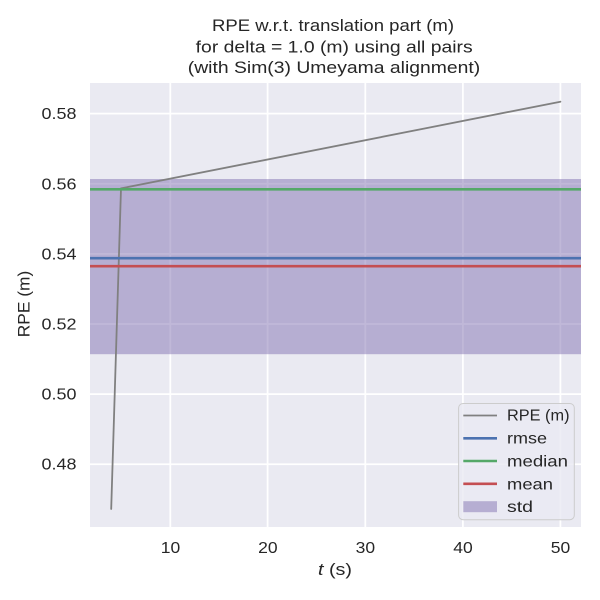  Describe the element at coordinates (334, 68) in the screenshot. I see `svg-text:(with Sim(3) Umeyama alignment: (with Sim(3) Umeyama alignment)` at that location.